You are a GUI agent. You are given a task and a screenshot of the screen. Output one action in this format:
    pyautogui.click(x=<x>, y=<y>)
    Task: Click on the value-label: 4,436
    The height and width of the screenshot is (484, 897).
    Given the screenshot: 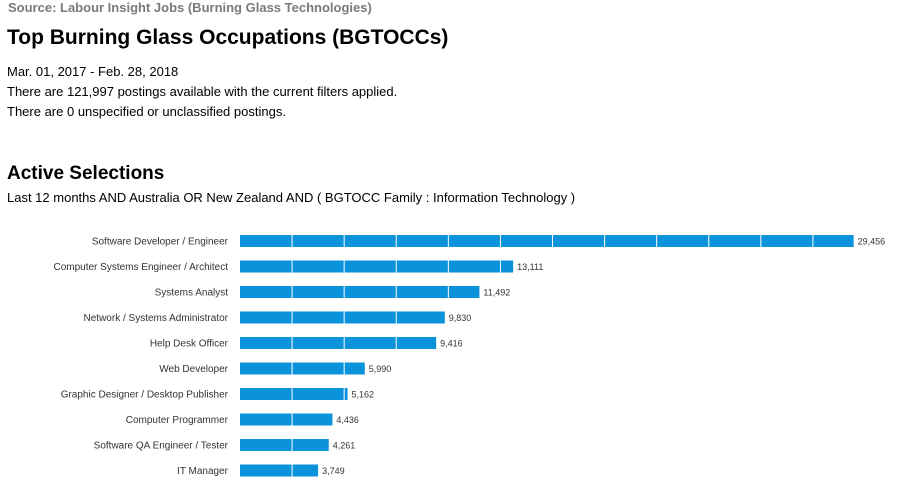 What is the action you would take?
    pyautogui.click(x=347, y=420)
    